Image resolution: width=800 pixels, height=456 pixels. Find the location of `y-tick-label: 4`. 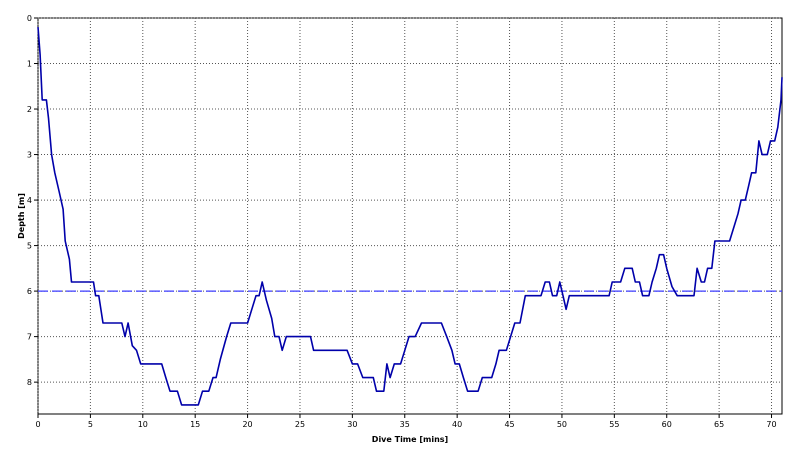

y-tick-label: 4 is located at coordinates (29, 200).